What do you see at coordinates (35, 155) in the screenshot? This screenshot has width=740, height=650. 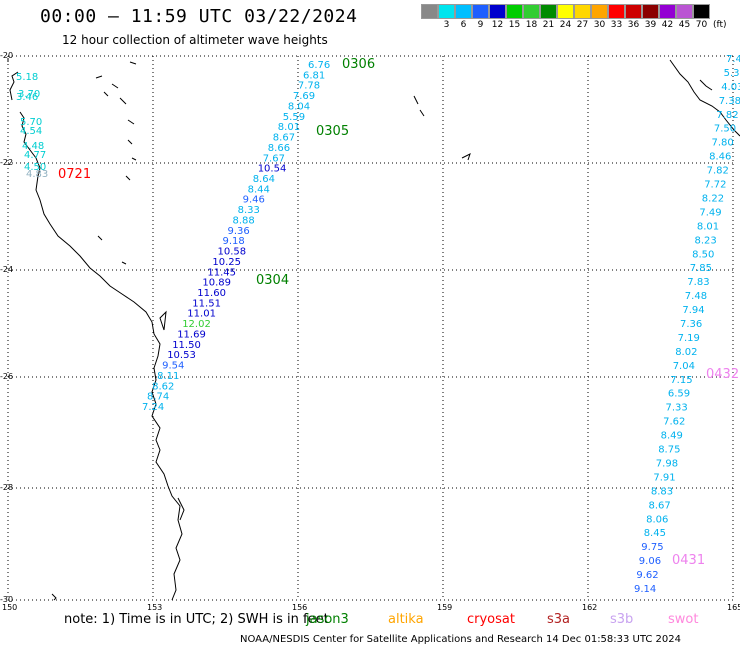 I see `wave-label: 4.77` at bounding box center [35, 155].